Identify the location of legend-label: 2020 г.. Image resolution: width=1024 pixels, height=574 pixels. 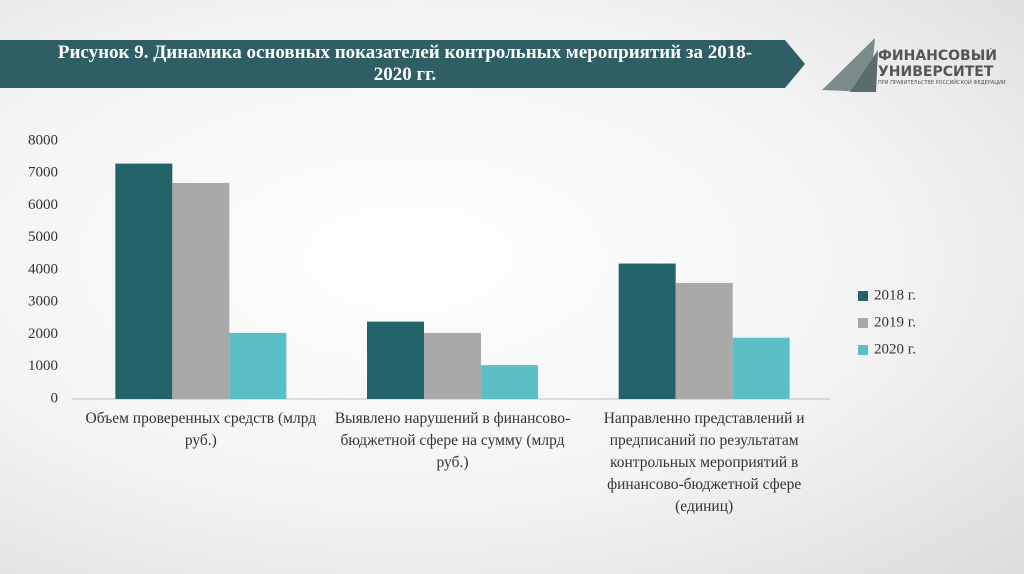
(895, 349).